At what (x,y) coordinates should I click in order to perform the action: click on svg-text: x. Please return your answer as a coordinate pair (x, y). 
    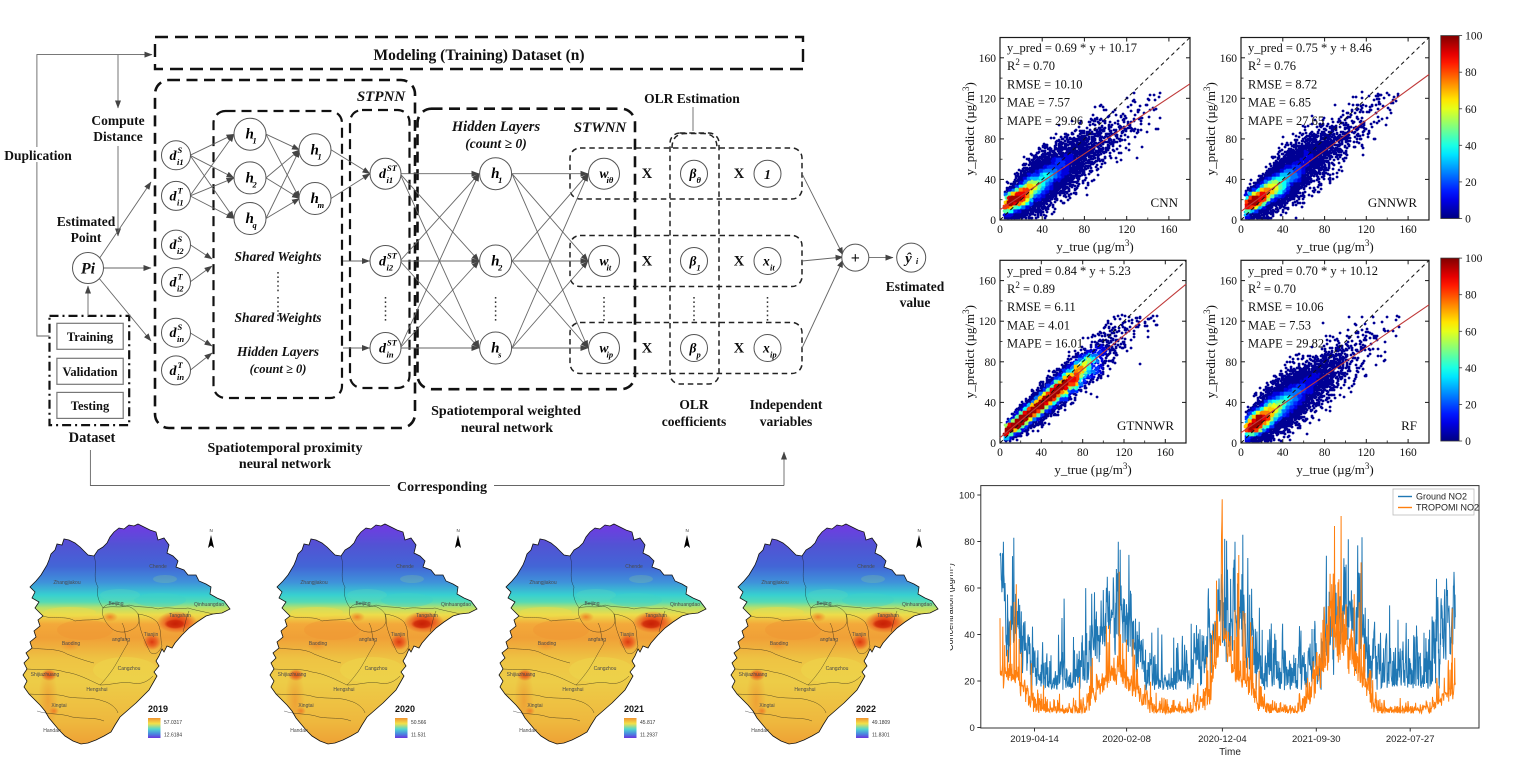
    Looking at the image, I should click on (766, 348).